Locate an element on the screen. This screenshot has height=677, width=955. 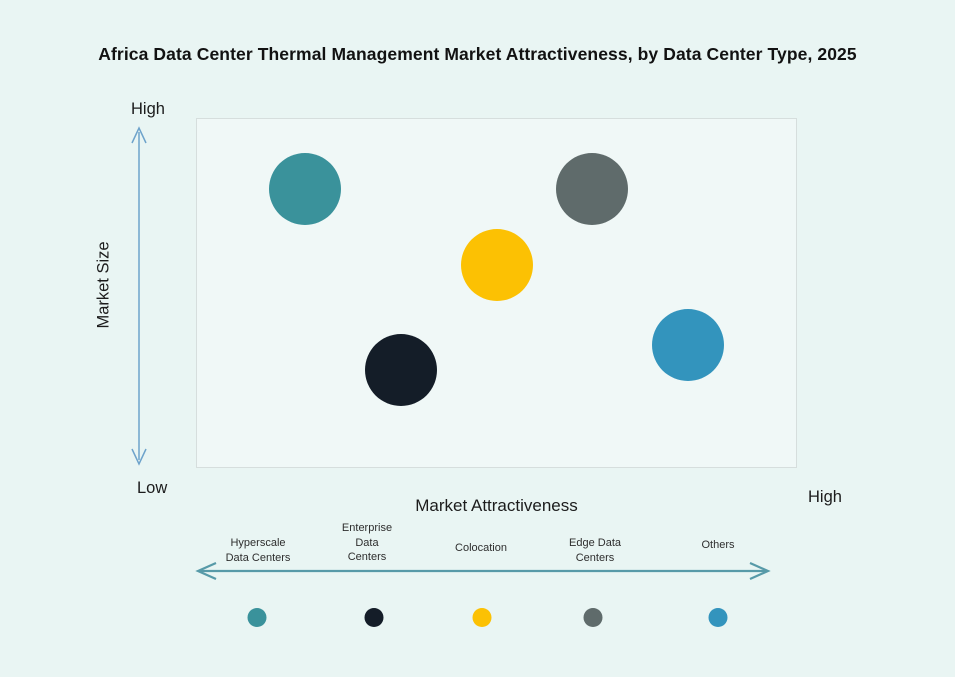
legend-item-hyperscale-label: Hyperscale Data Centers is located at coordinates (258, 550).